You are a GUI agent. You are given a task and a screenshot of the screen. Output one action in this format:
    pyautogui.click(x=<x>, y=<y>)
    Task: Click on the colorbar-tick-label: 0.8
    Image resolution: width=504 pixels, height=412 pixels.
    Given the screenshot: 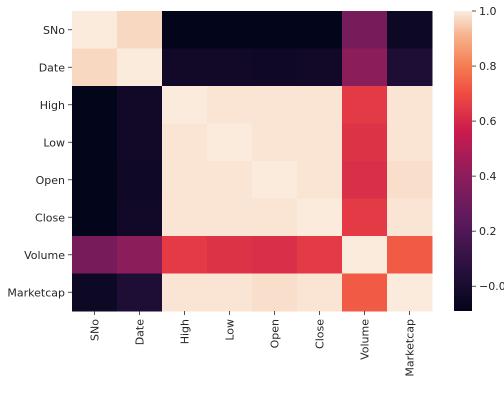 What is the action you would take?
    pyautogui.click(x=488, y=66)
    